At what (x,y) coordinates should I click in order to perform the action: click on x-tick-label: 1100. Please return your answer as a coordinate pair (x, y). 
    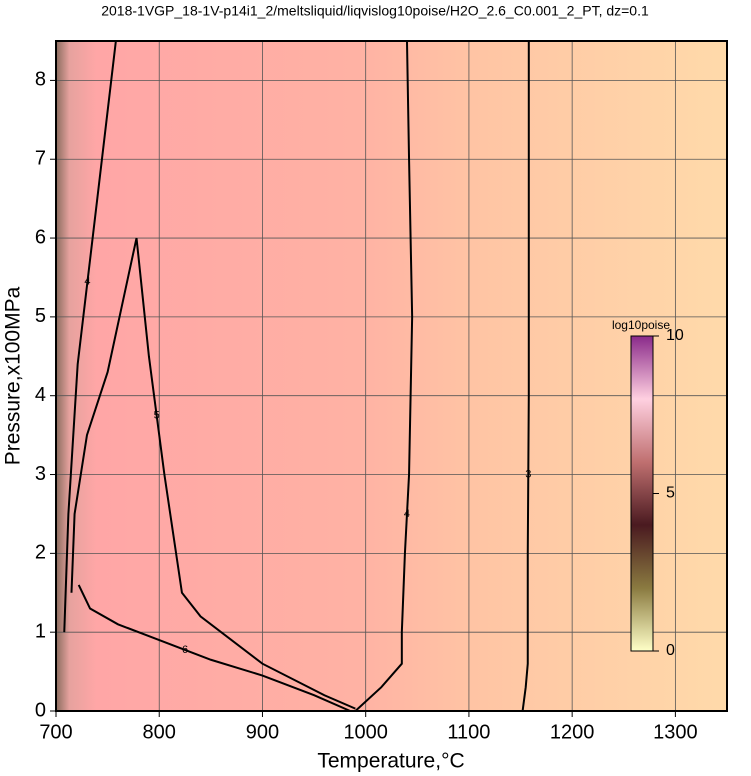
    Looking at the image, I should click on (468, 732).